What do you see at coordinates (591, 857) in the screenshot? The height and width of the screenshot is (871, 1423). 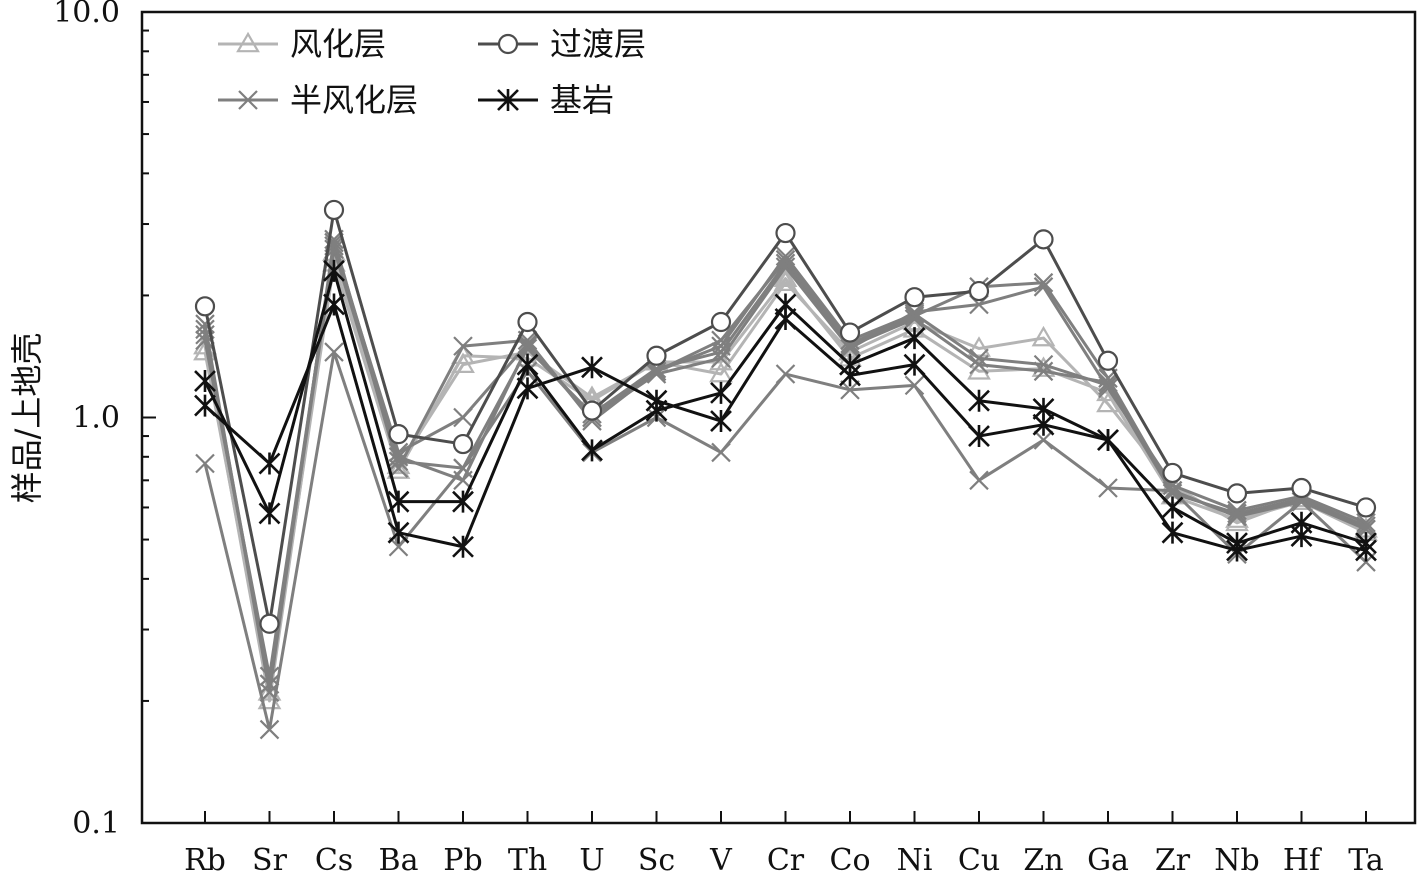 I see `x-category-label: U` at bounding box center [591, 857].